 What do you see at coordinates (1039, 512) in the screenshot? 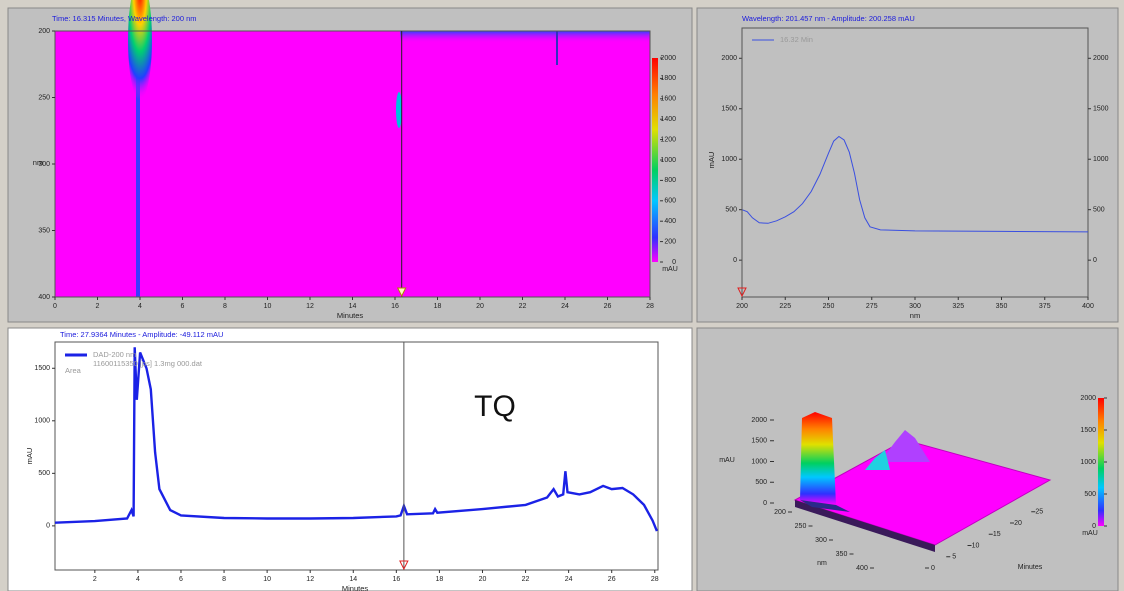
I see `x-tick-label: 25` at bounding box center [1039, 512].